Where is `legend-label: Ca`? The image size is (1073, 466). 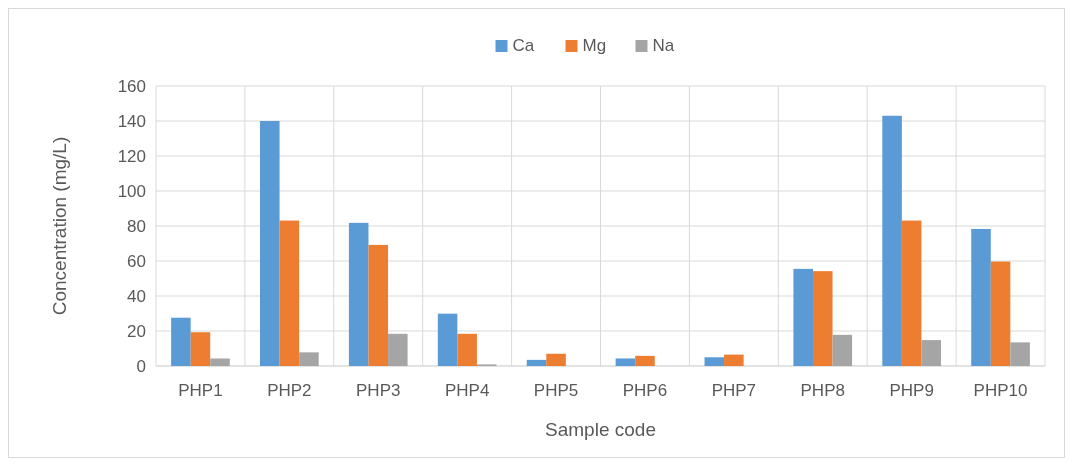 legend-label: Ca is located at coordinates (523, 45).